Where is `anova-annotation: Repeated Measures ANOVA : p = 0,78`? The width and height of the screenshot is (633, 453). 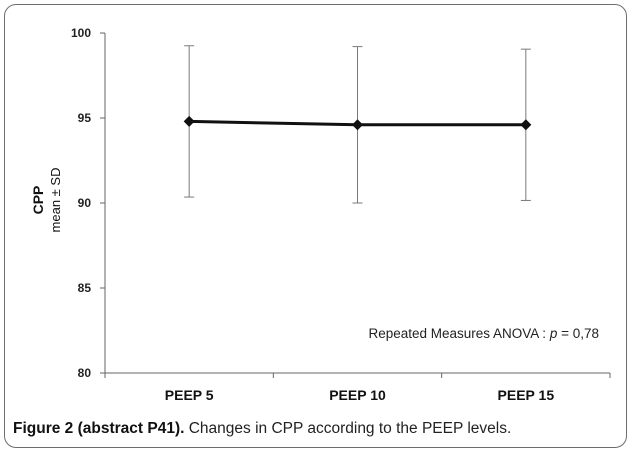 anova-annotation: Repeated Measures ANOVA : p = 0,78 is located at coordinates (483, 333).